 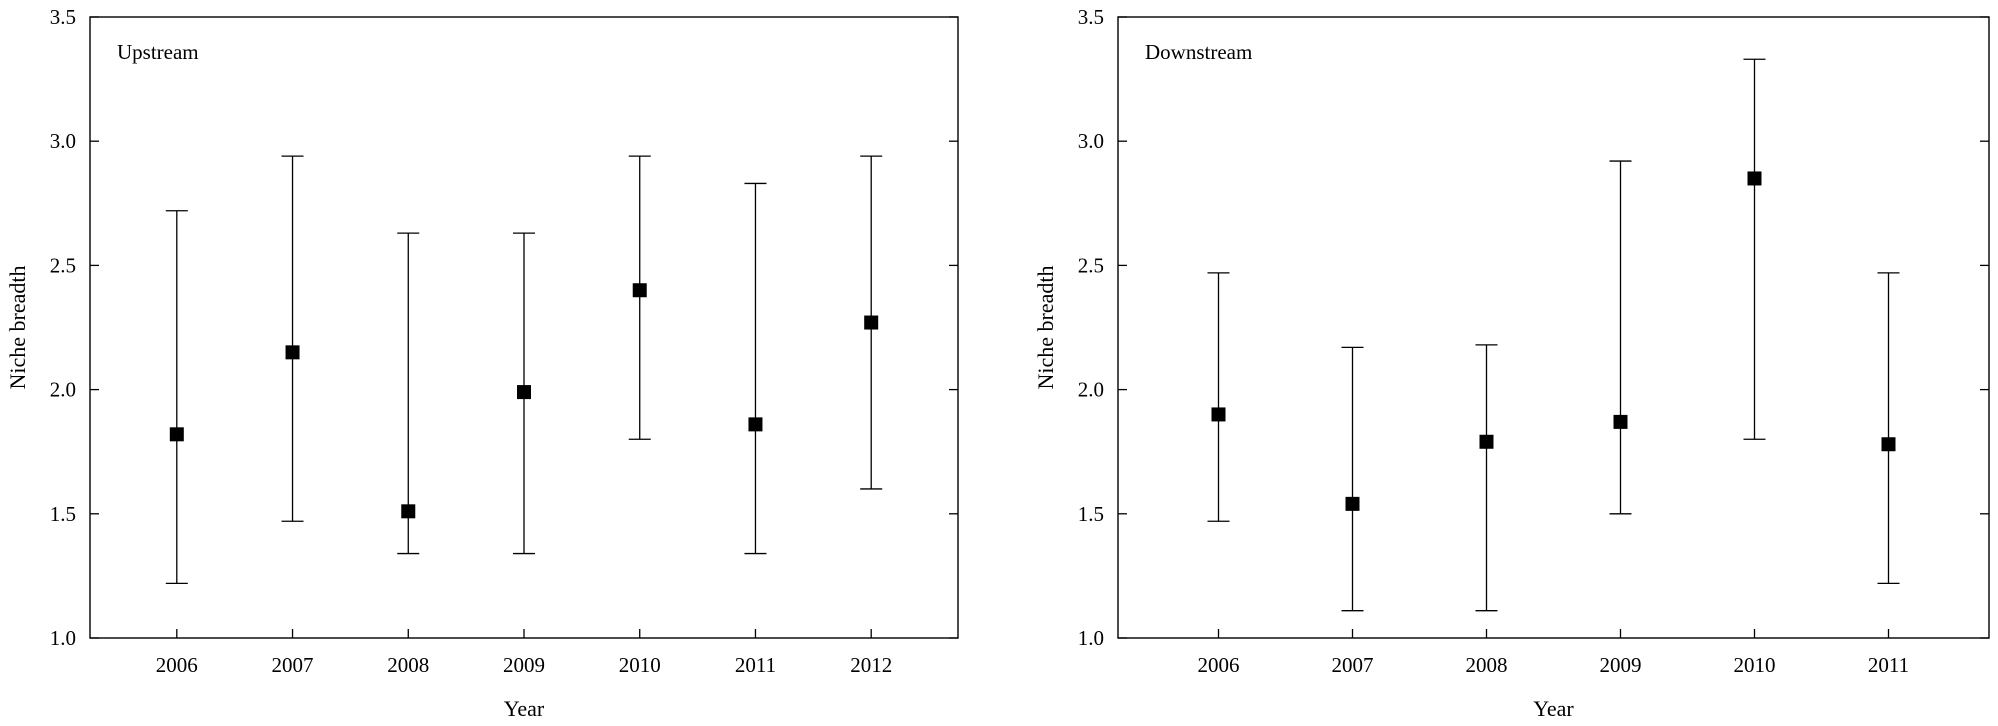 What do you see at coordinates (158, 52) in the screenshot?
I see `panel-label: Upstream` at bounding box center [158, 52].